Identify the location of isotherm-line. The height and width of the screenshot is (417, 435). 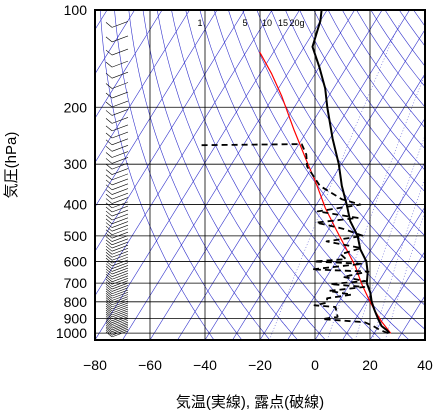
(430, 175).